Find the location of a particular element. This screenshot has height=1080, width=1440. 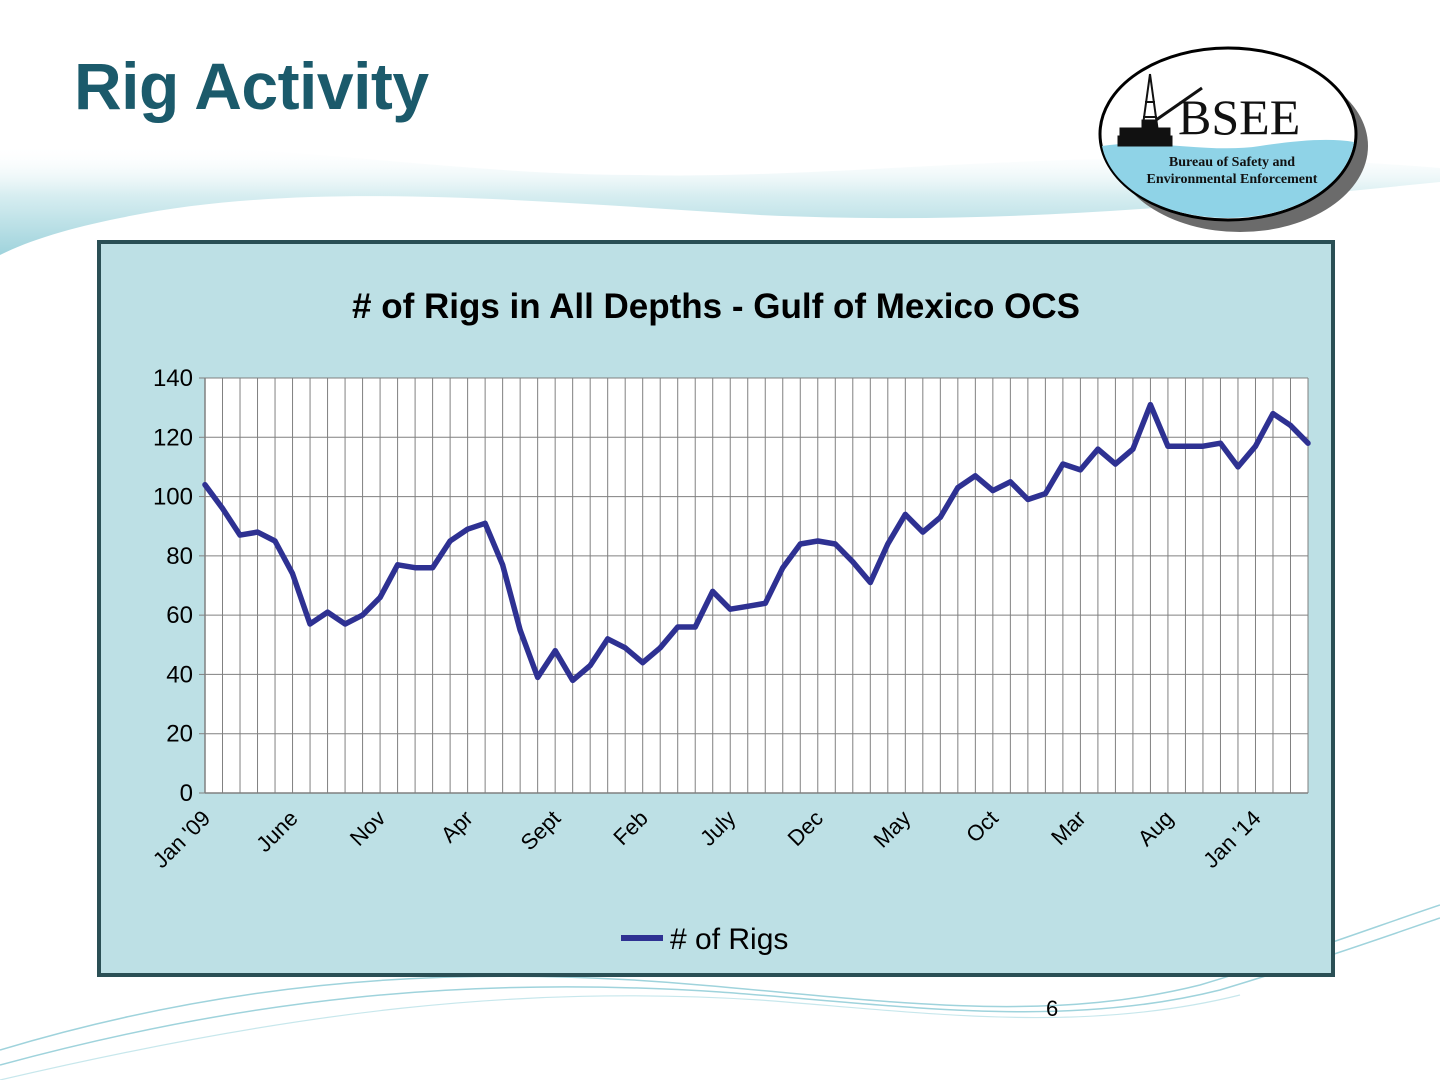

y-tick-label: 0 is located at coordinates (186, 793).